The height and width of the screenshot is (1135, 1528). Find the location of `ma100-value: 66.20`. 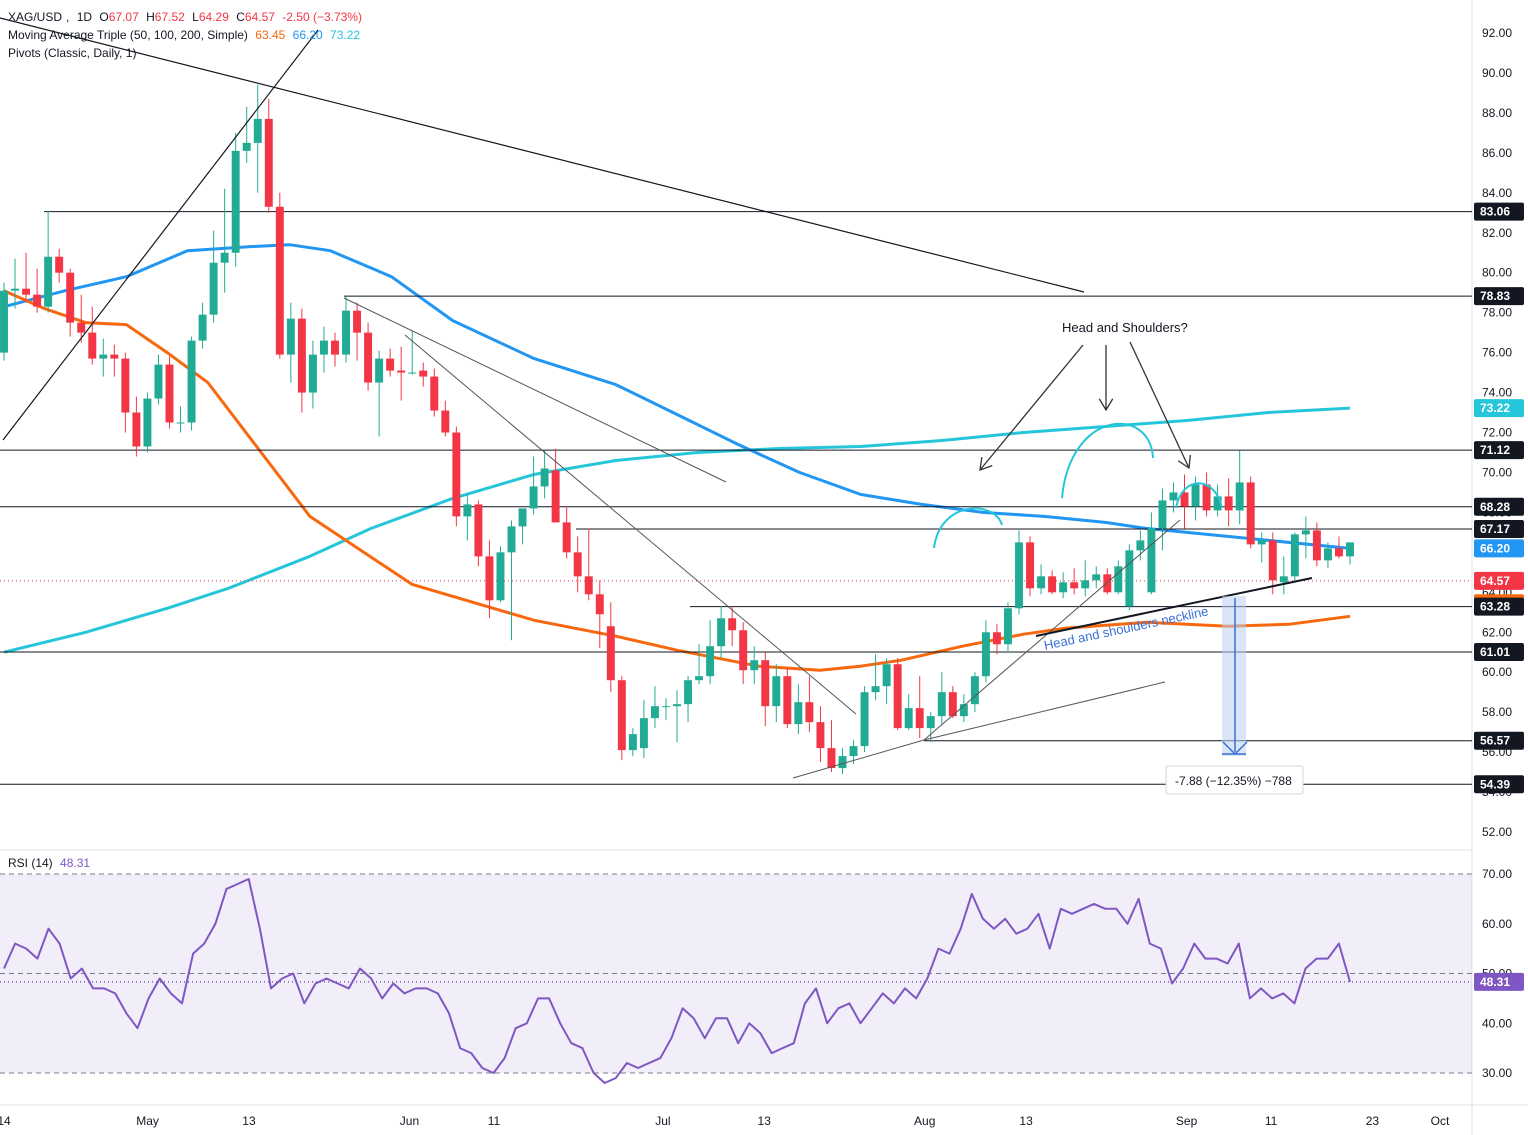

ma100-value: 66.20 is located at coordinates (307, 35).